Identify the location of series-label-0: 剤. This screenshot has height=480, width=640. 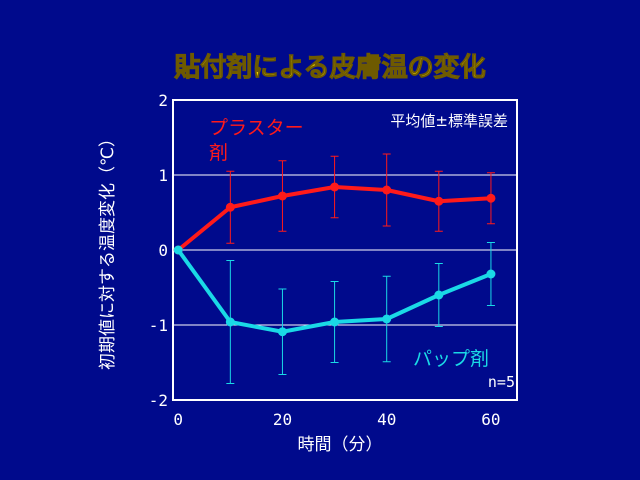
(218, 153).